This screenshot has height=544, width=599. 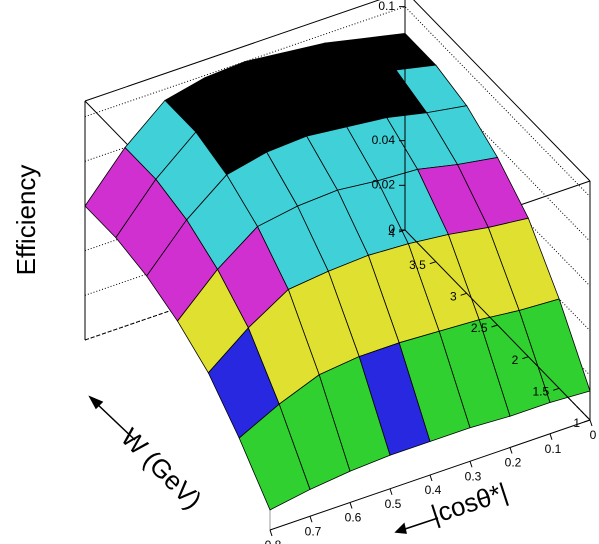 What do you see at coordinates (576, 423) in the screenshot?
I see `x-tick-label: 1` at bounding box center [576, 423].